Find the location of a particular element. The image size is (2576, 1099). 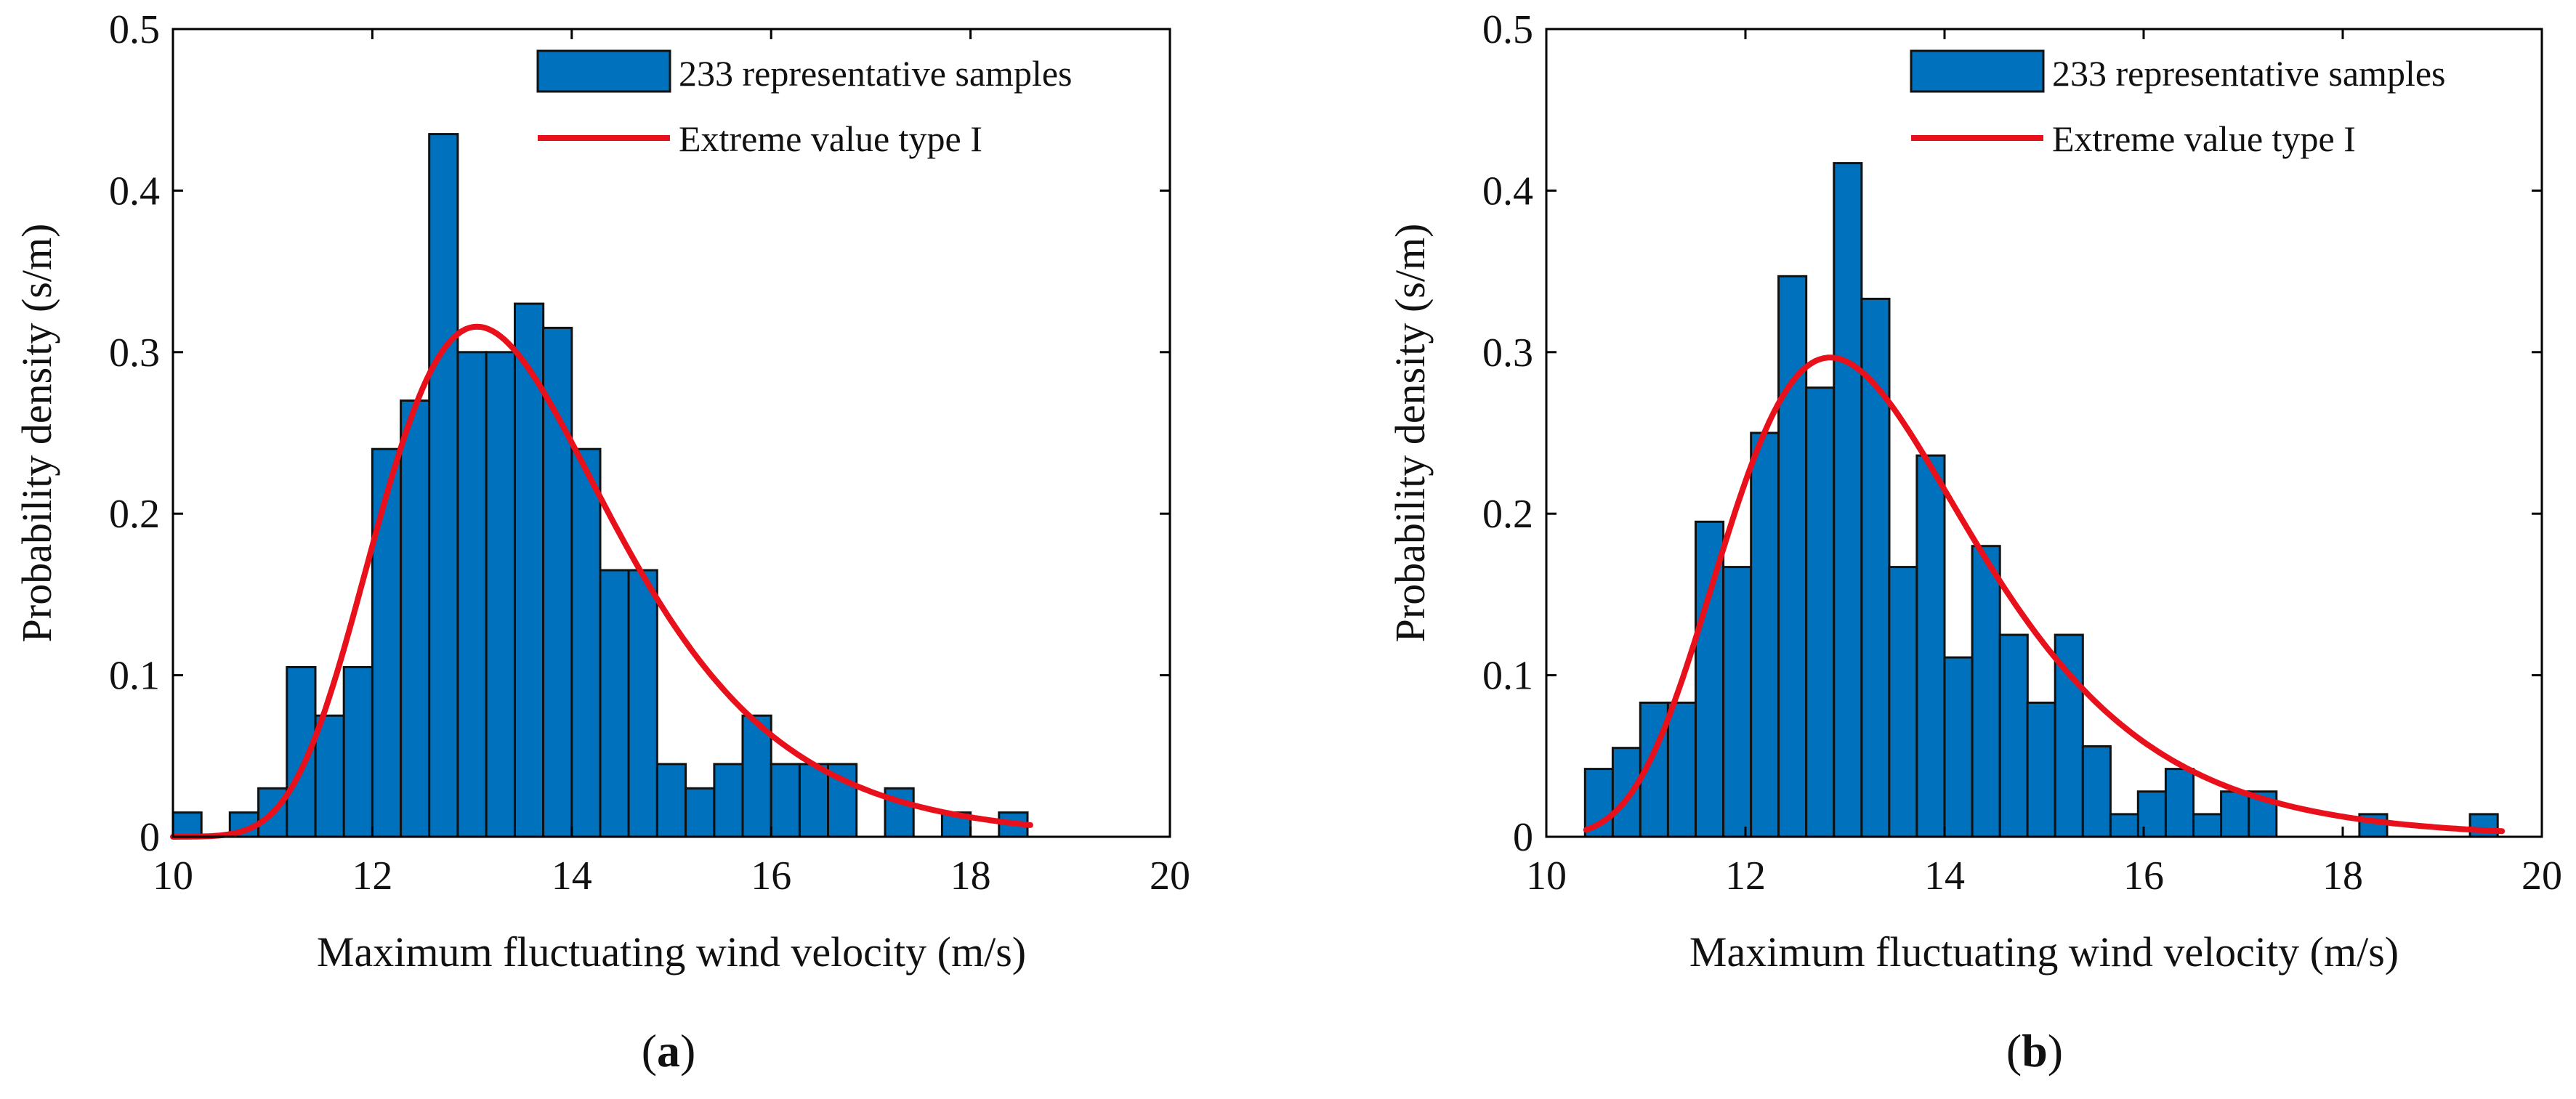

panel-label-letter: a is located at coordinates (669, 1050).